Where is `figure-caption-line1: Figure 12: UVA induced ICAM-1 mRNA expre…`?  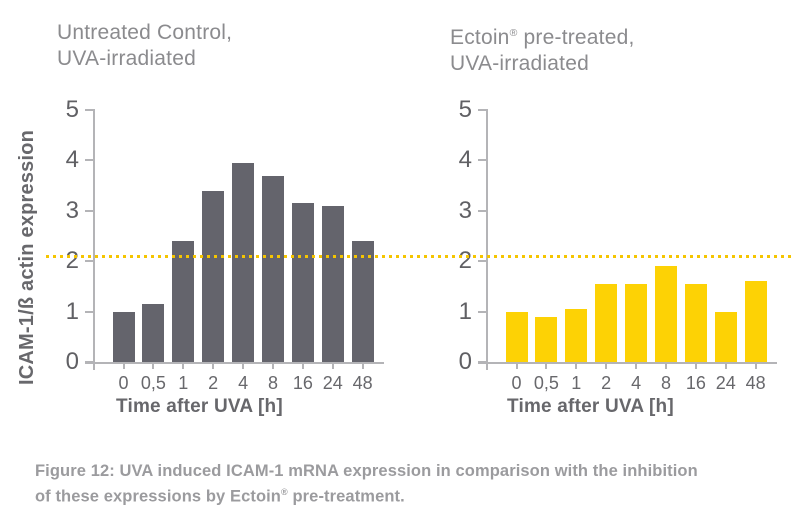
figure-caption-line1: Figure 12: UVA induced ICAM-1 mRNA expre… is located at coordinates (366, 471).